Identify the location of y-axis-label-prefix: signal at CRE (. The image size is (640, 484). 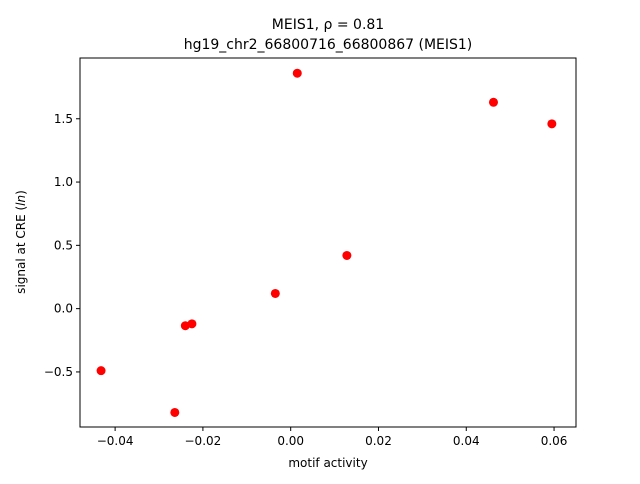
(21, 250).